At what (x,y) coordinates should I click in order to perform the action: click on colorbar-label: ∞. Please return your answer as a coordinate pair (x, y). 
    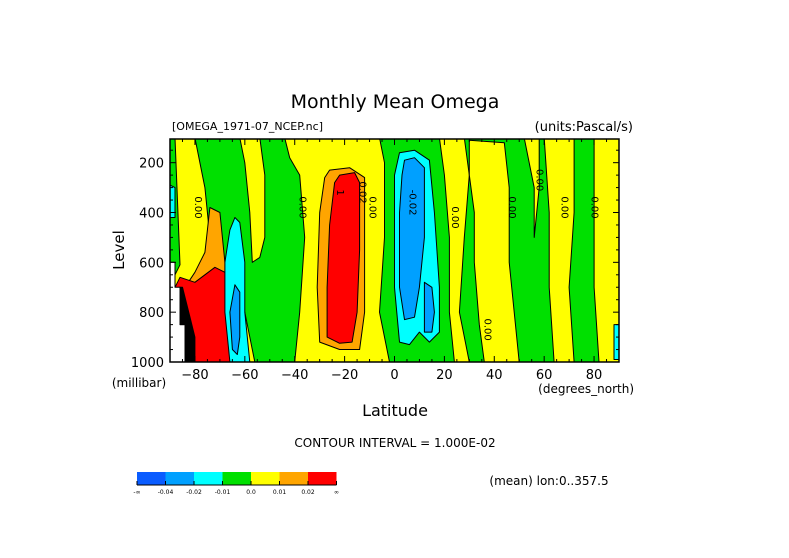
    Looking at the image, I should click on (336, 492).